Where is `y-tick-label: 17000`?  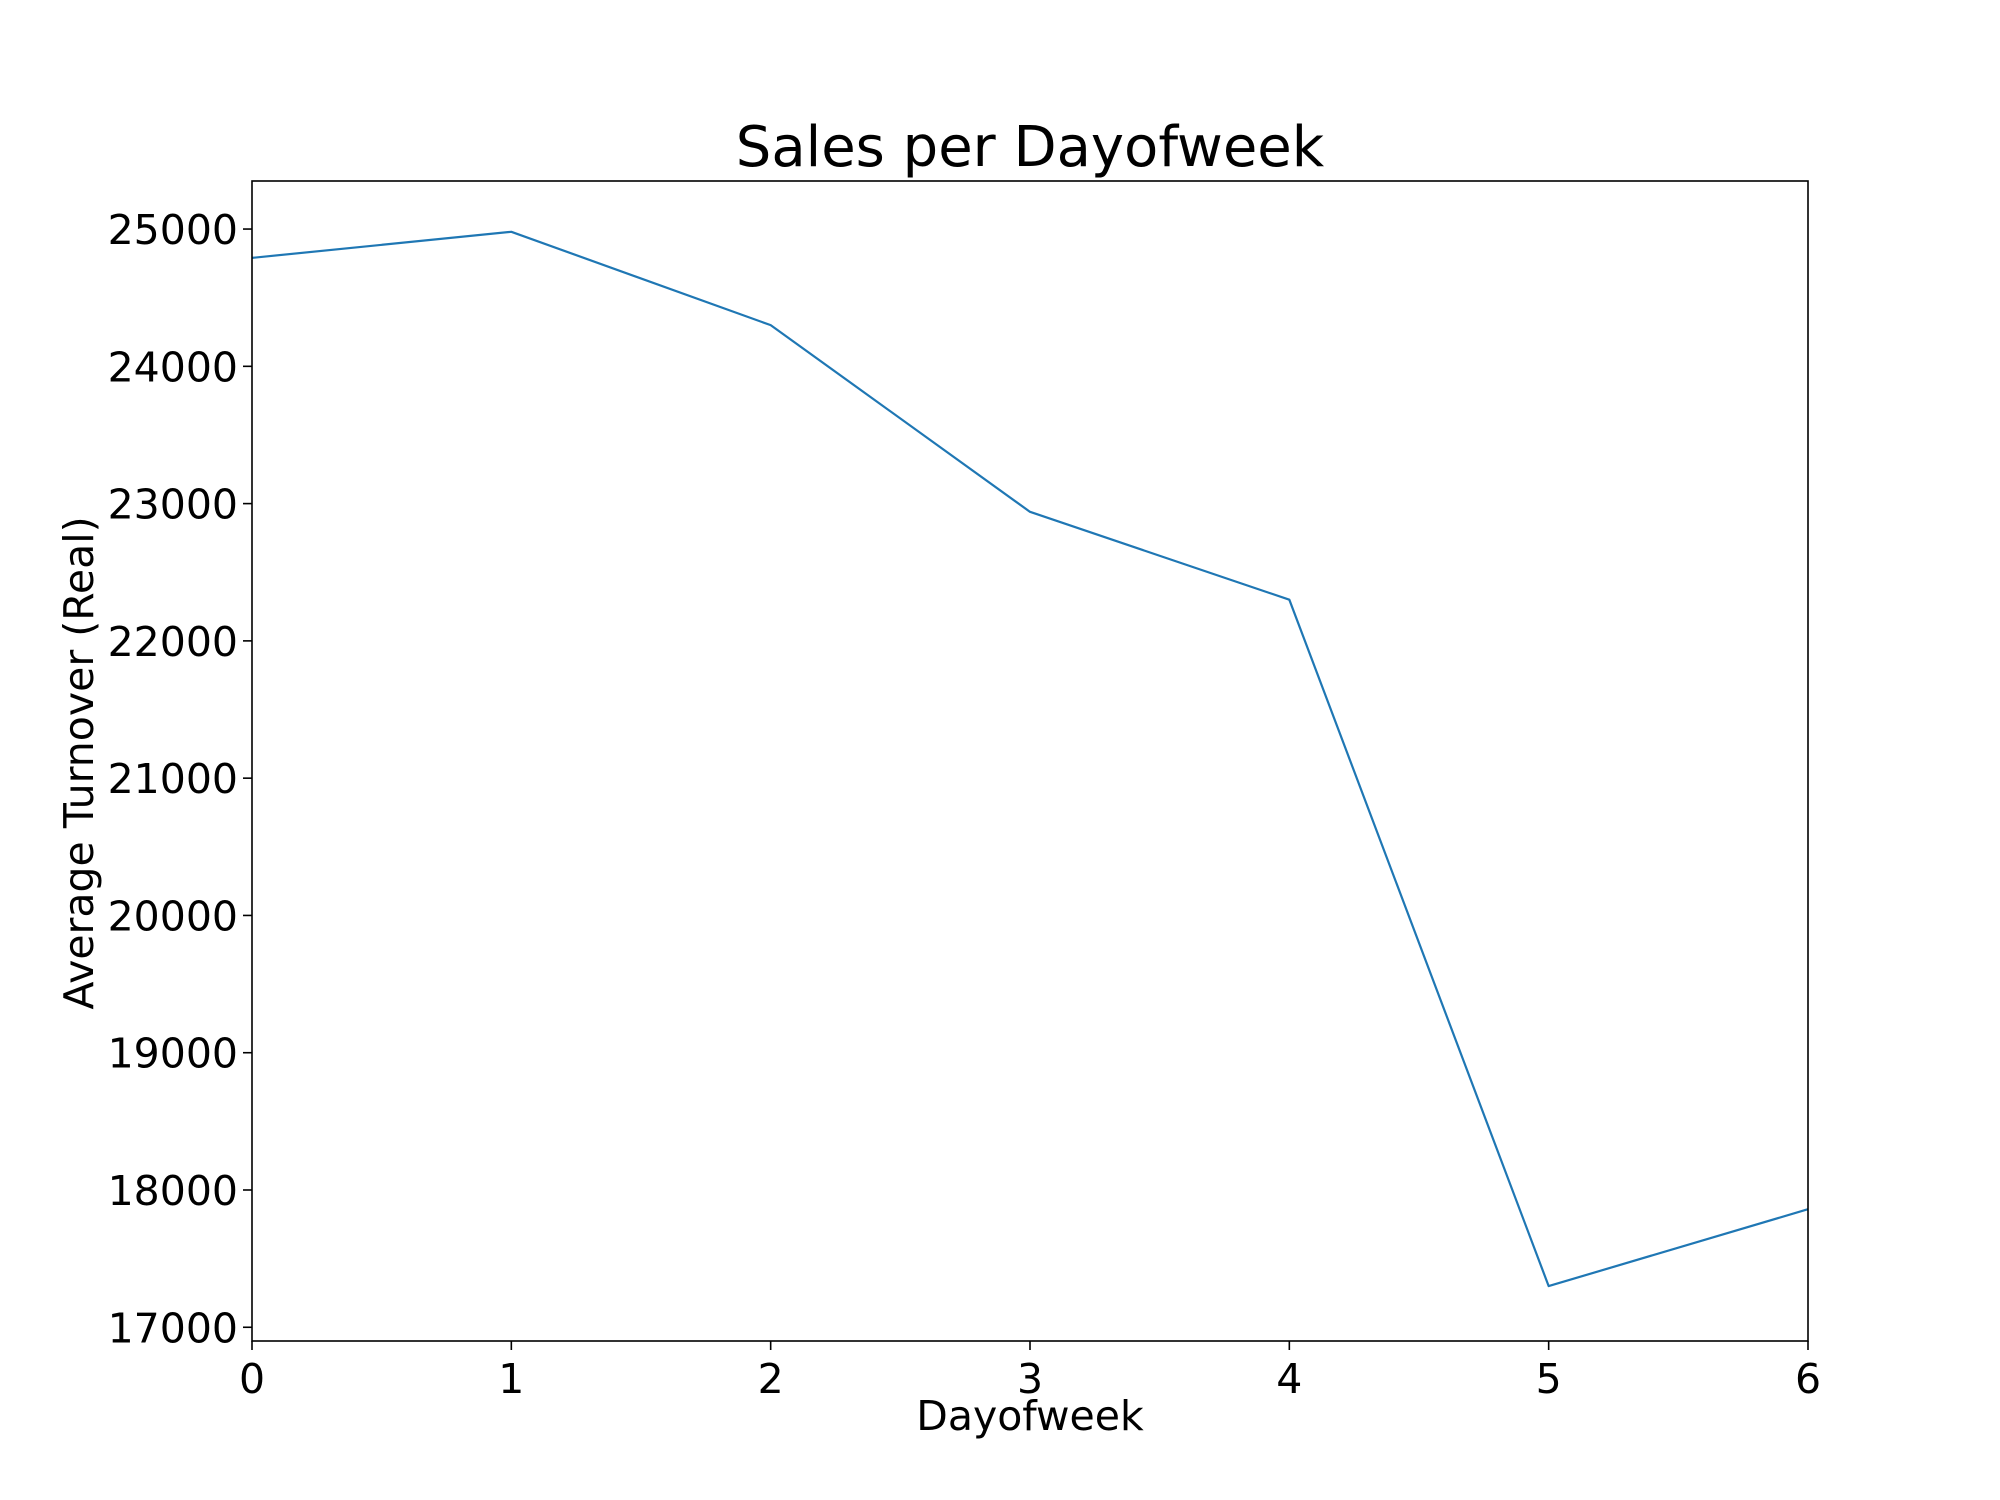
y-tick-label: 17000 is located at coordinates (173, 1328).